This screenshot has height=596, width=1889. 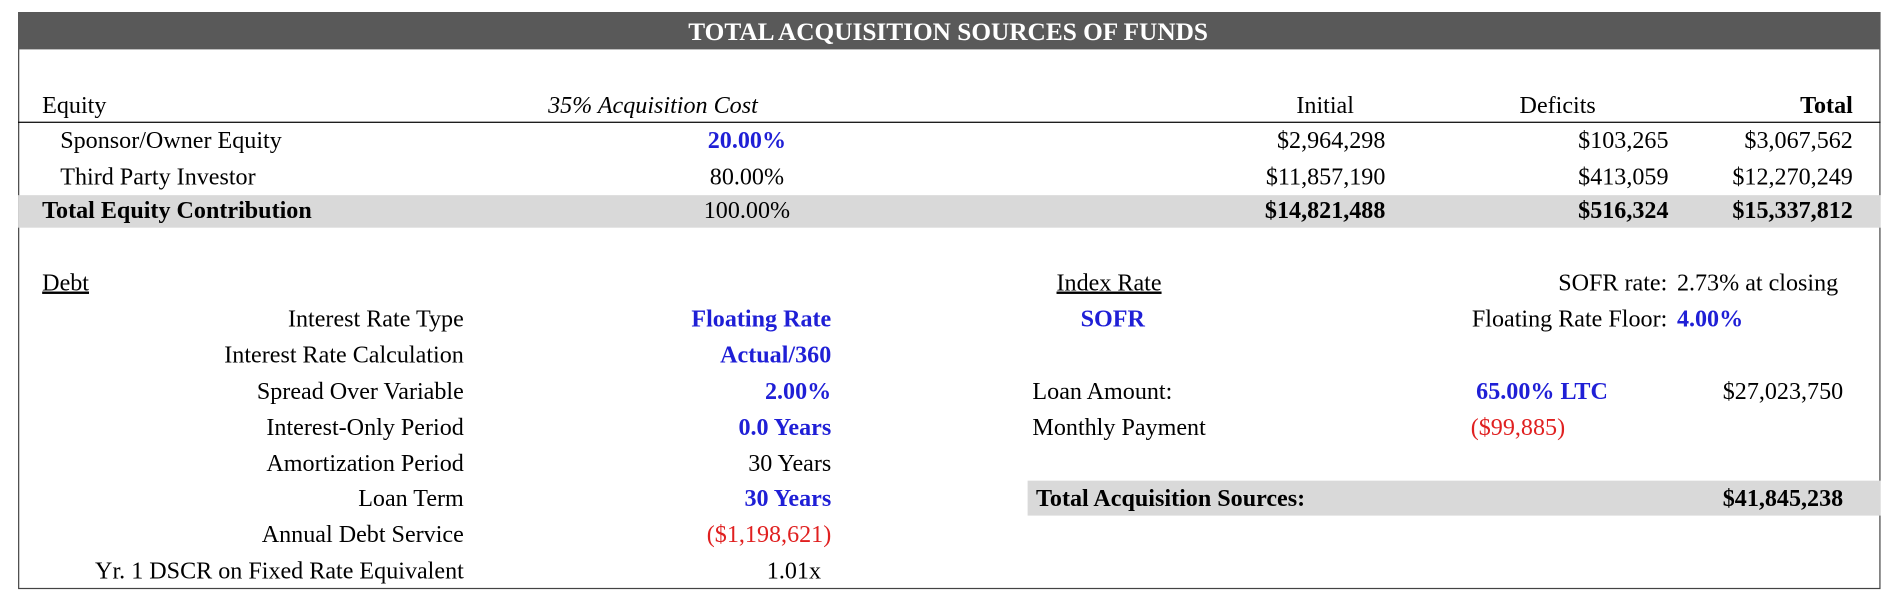 What do you see at coordinates (1171, 498) in the screenshot?
I see `label: Total Acquisition Sources:` at bounding box center [1171, 498].